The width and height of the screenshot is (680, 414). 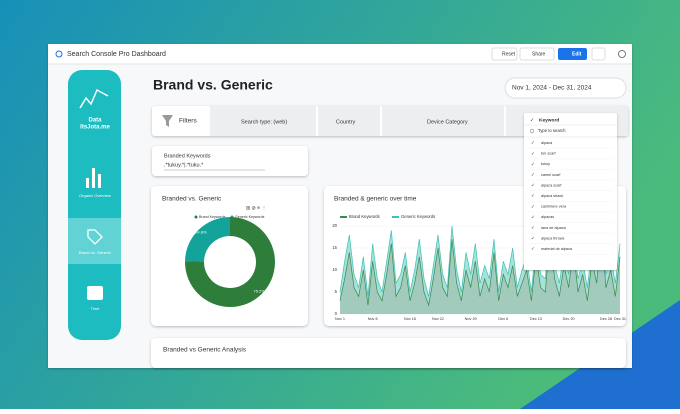 I want to click on x-tick-label: Dec 20, so click(x=569, y=319).